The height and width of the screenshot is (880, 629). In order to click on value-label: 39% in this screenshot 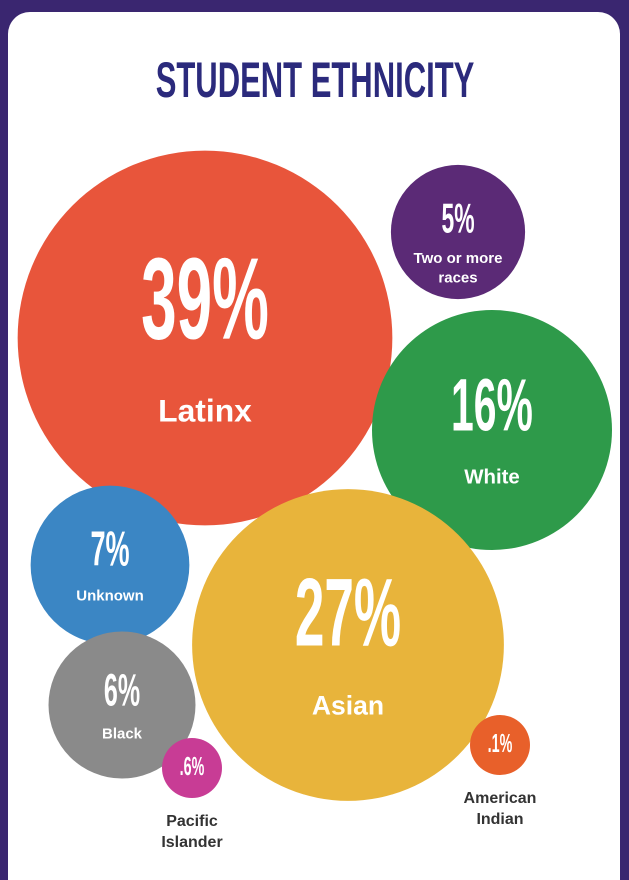, I will do `click(205, 299)`.